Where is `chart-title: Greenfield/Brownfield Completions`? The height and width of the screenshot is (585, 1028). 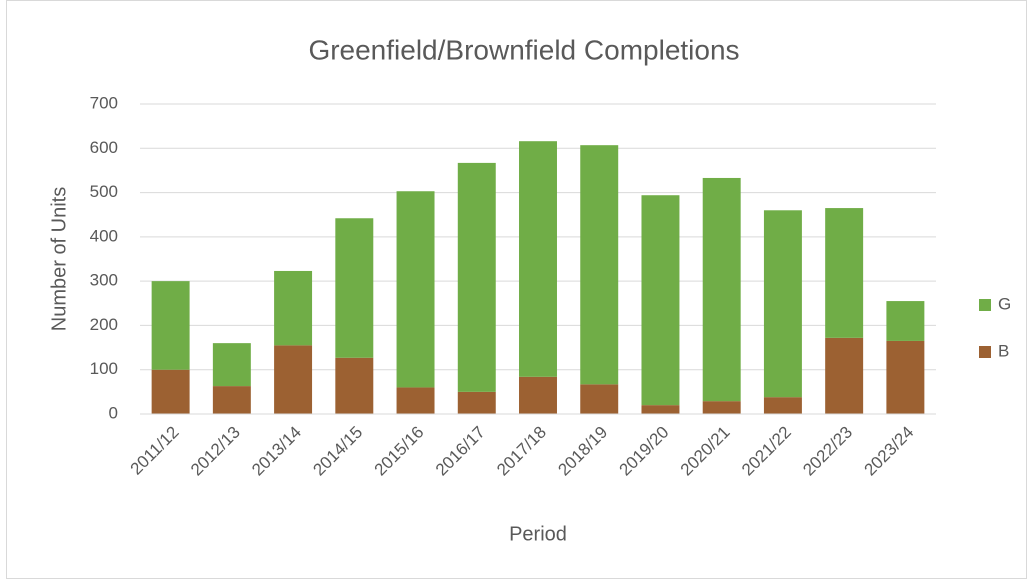
chart-title: Greenfield/Brownfield Completions is located at coordinates (523, 49).